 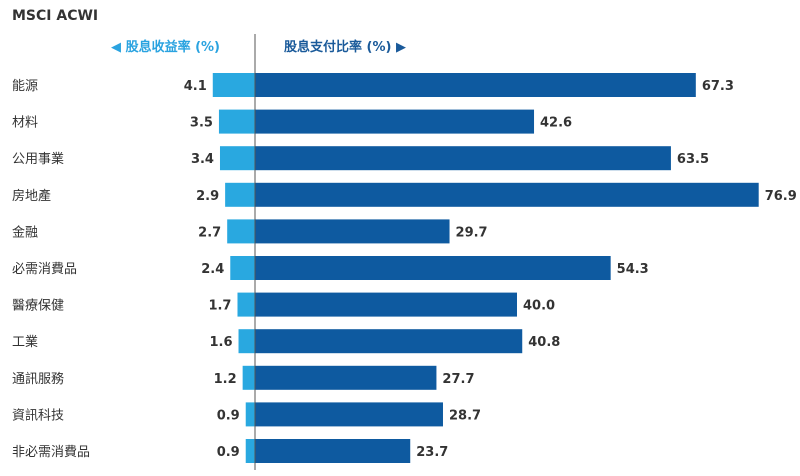 What do you see at coordinates (209, 232) in the screenshot?
I see `yield-data-label: 2.7` at bounding box center [209, 232].